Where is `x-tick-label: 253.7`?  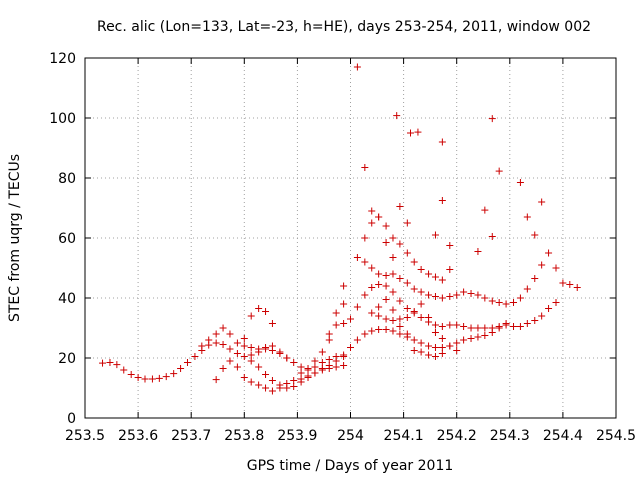 x-tick-label: 253.7 is located at coordinates (191, 436).